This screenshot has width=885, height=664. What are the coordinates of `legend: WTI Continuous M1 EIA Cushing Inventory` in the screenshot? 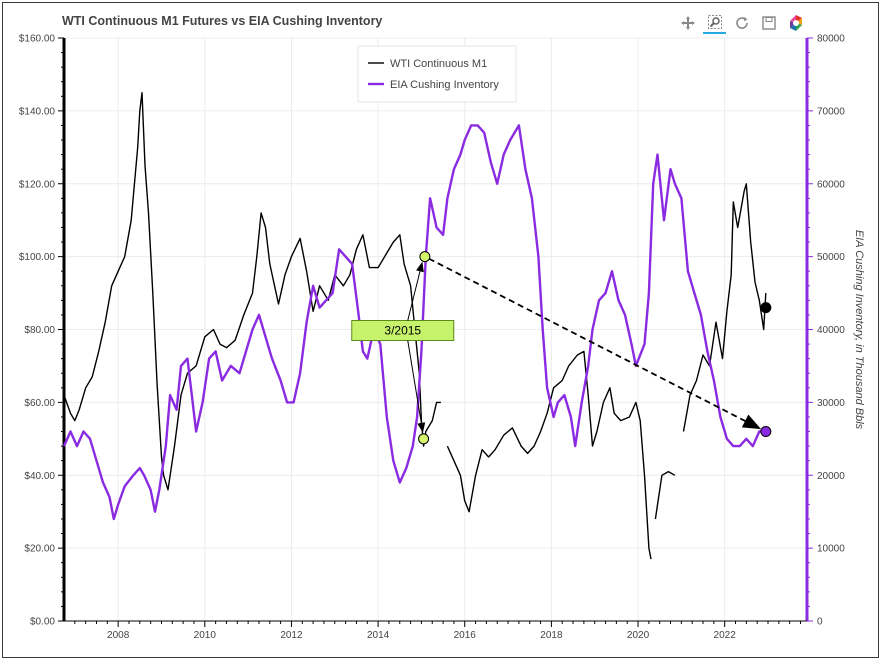 It's located at (437, 74).